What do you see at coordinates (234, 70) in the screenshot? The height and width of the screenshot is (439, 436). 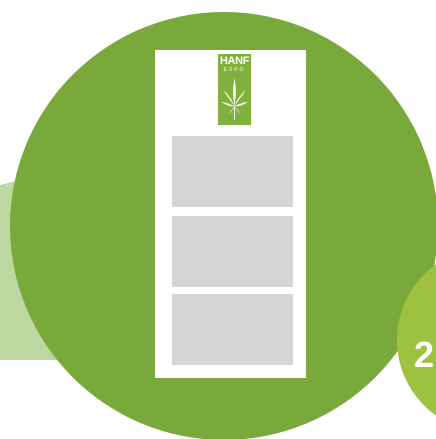 I see `logo-sub: EXPO` at bounding box center [234, 70].